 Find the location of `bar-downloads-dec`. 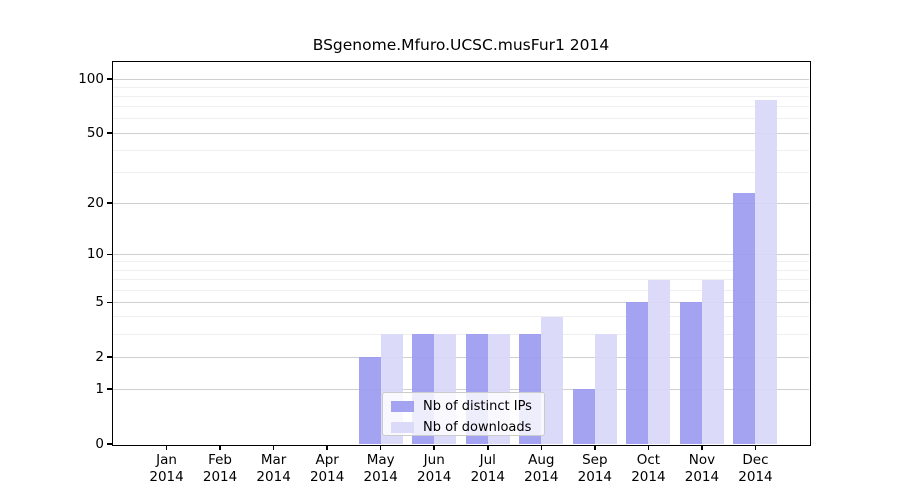

bar-downloads-dec is located at coordinates (766, 272).